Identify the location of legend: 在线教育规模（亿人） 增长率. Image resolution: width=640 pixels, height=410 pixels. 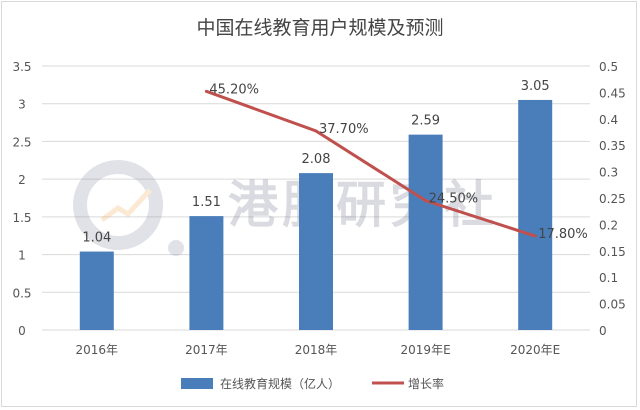
(312, 383).